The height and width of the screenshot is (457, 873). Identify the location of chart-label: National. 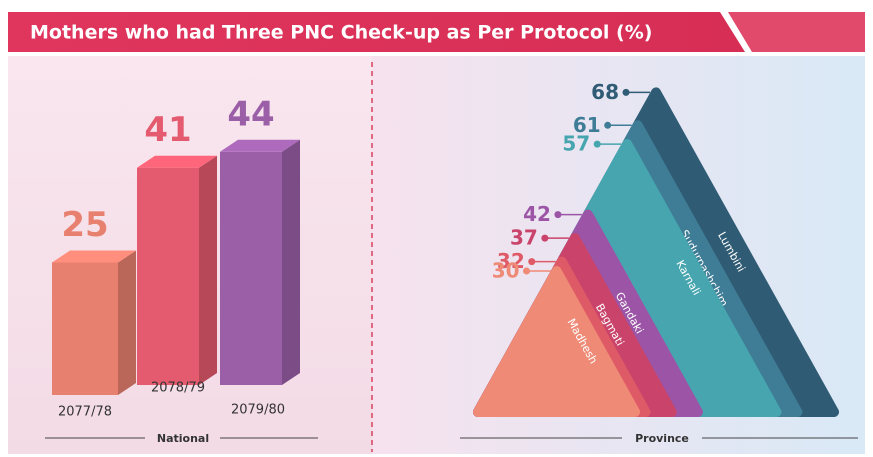
(183, 438).